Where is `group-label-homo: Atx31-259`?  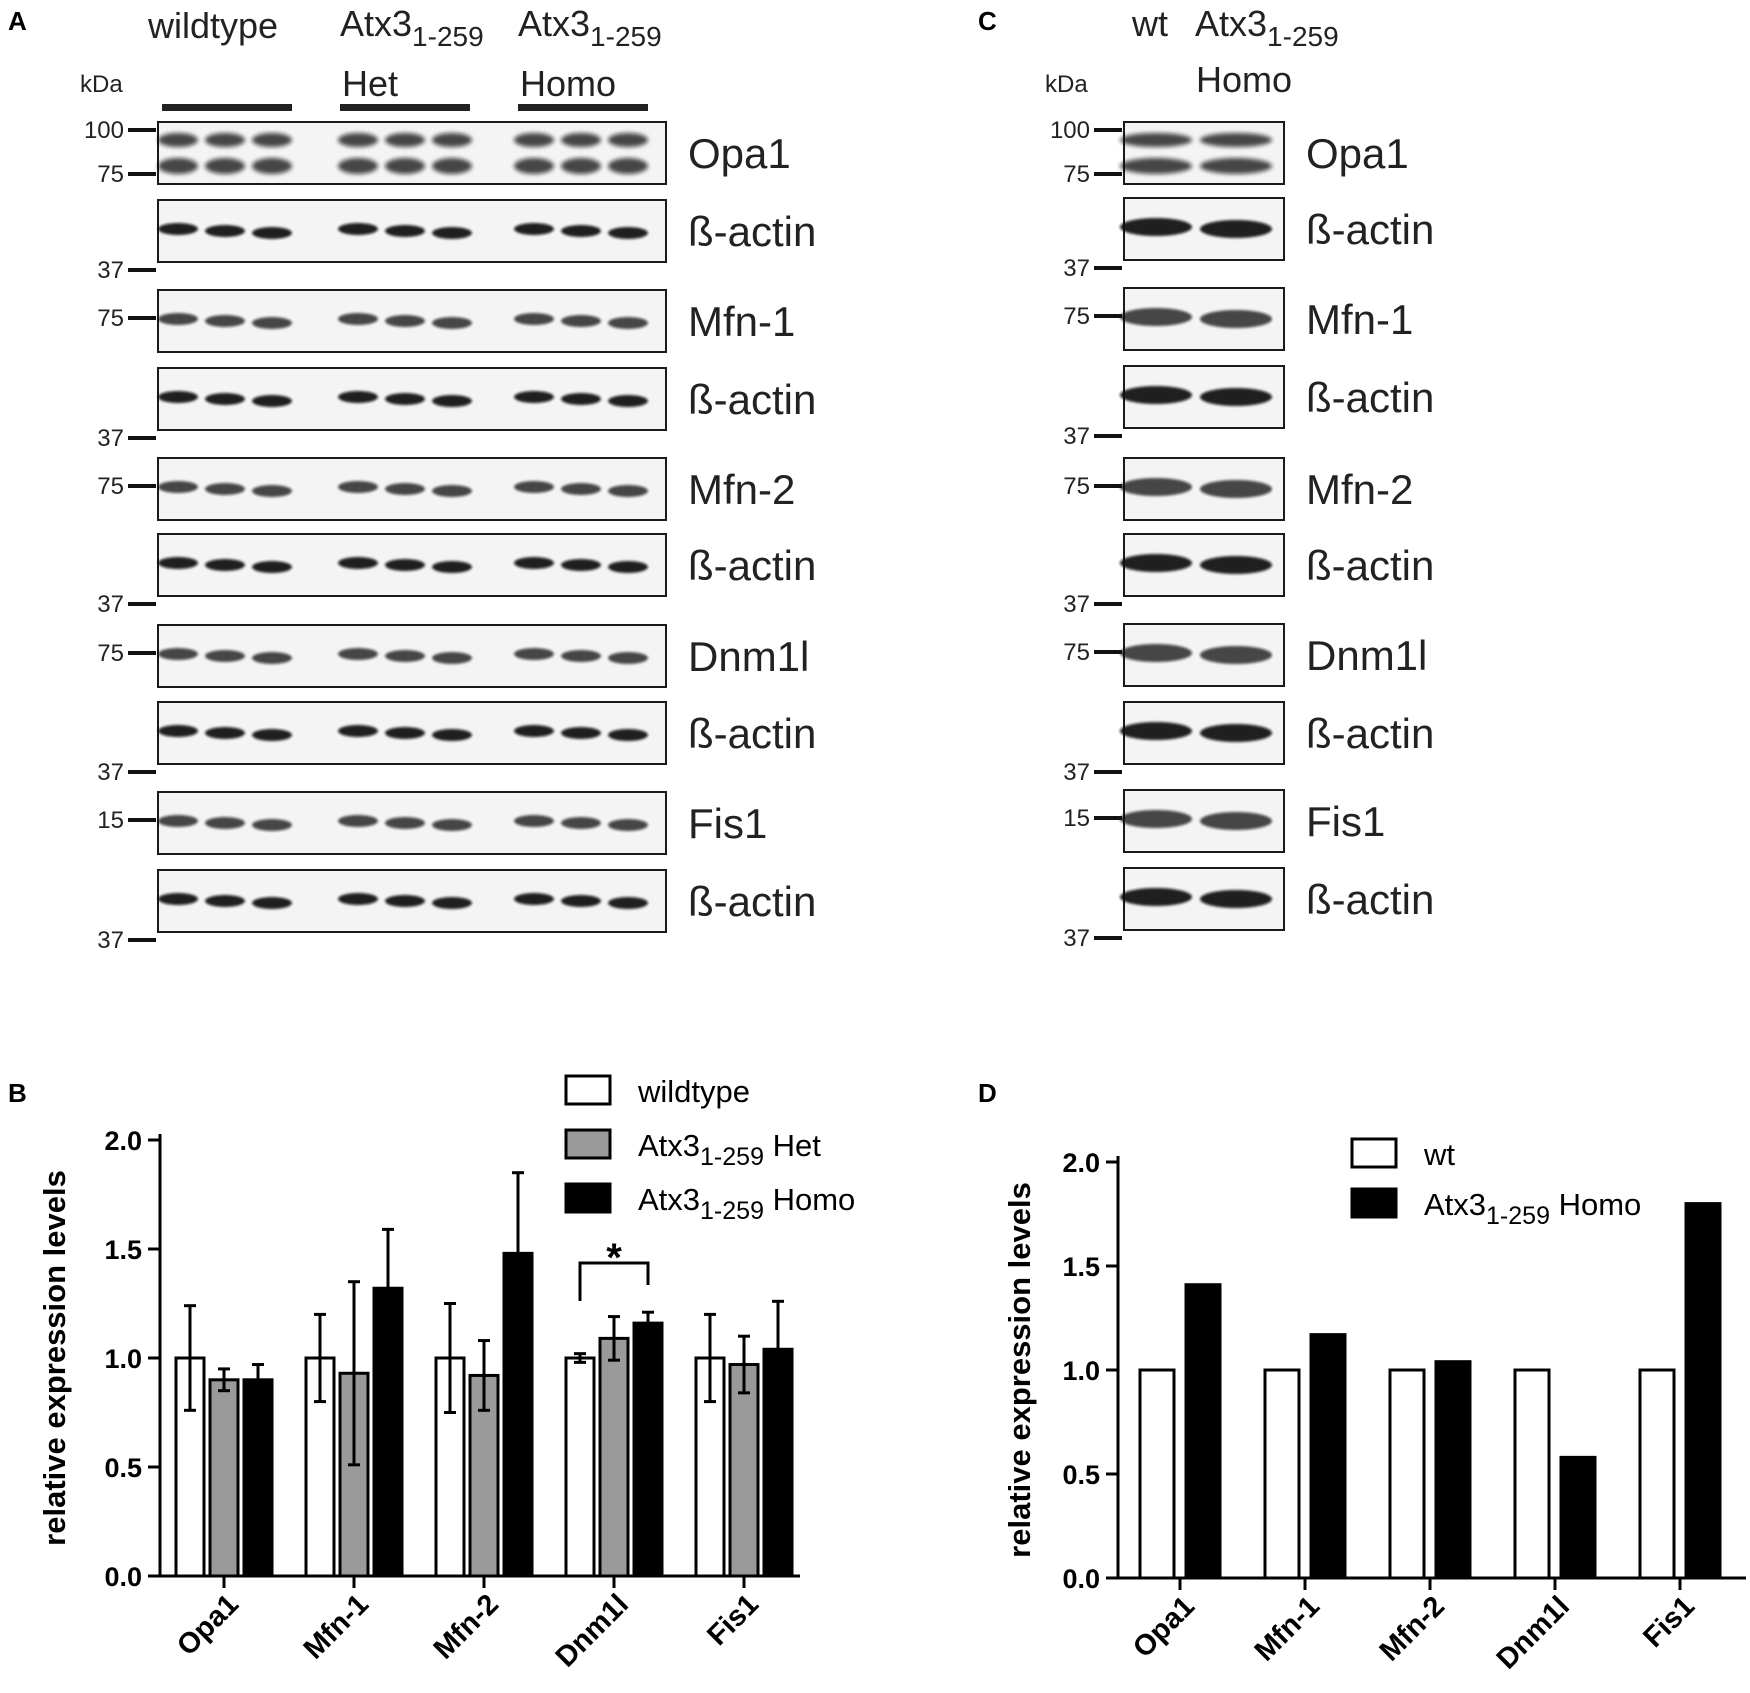
group-label-homo: Atx31-259 is located at coordinates (590, 27).